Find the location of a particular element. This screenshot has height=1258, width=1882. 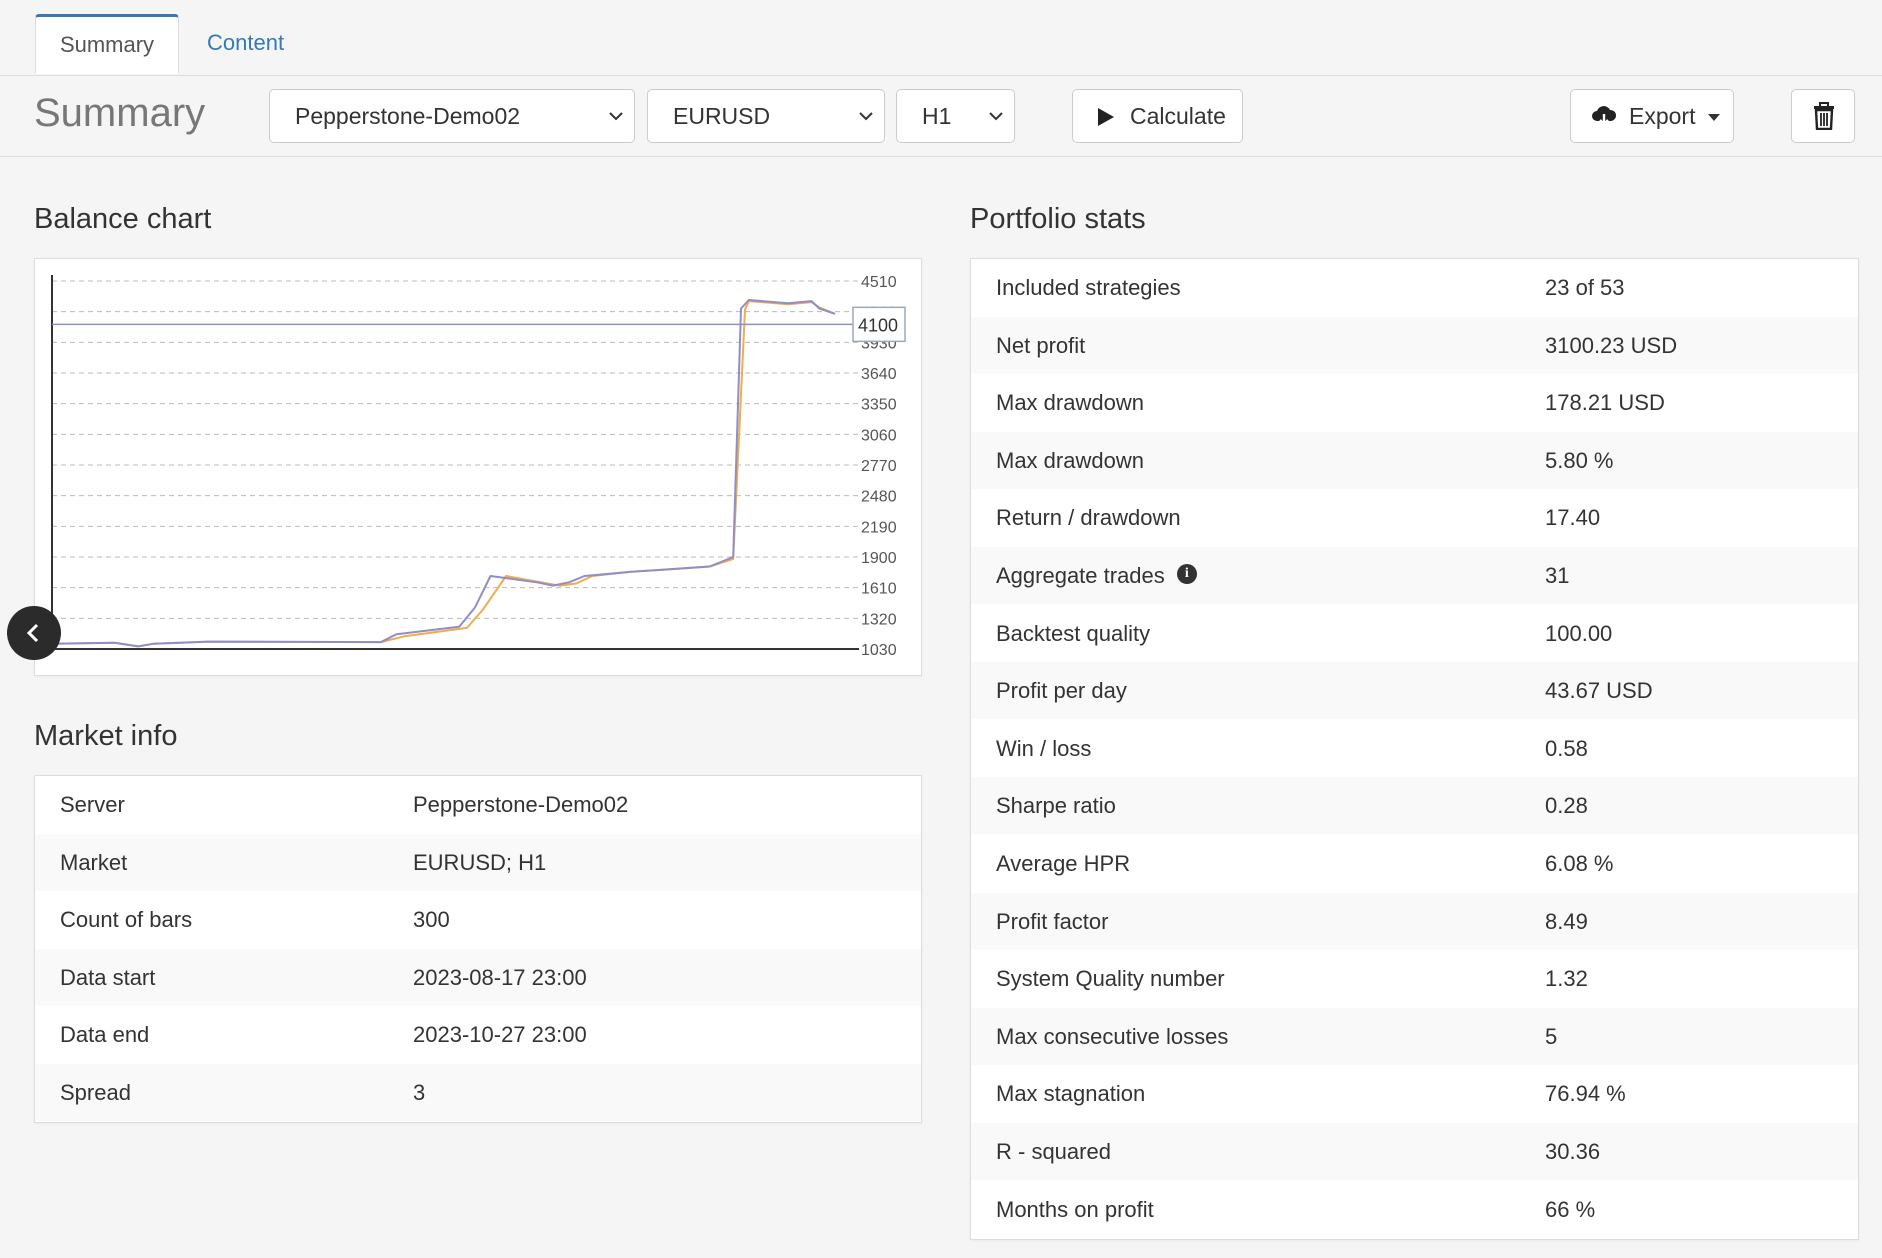

row-value: 5.80 % is located at coordinates (1579, 460).